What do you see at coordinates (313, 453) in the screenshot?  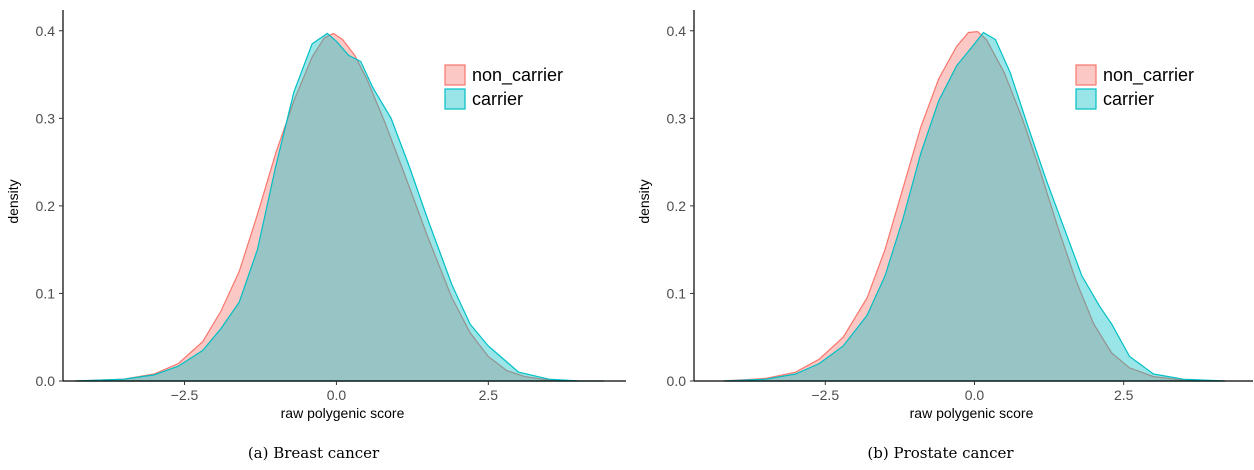 I see `caption-breast: (a) Breast cancer` at bounding box center [313, 453].